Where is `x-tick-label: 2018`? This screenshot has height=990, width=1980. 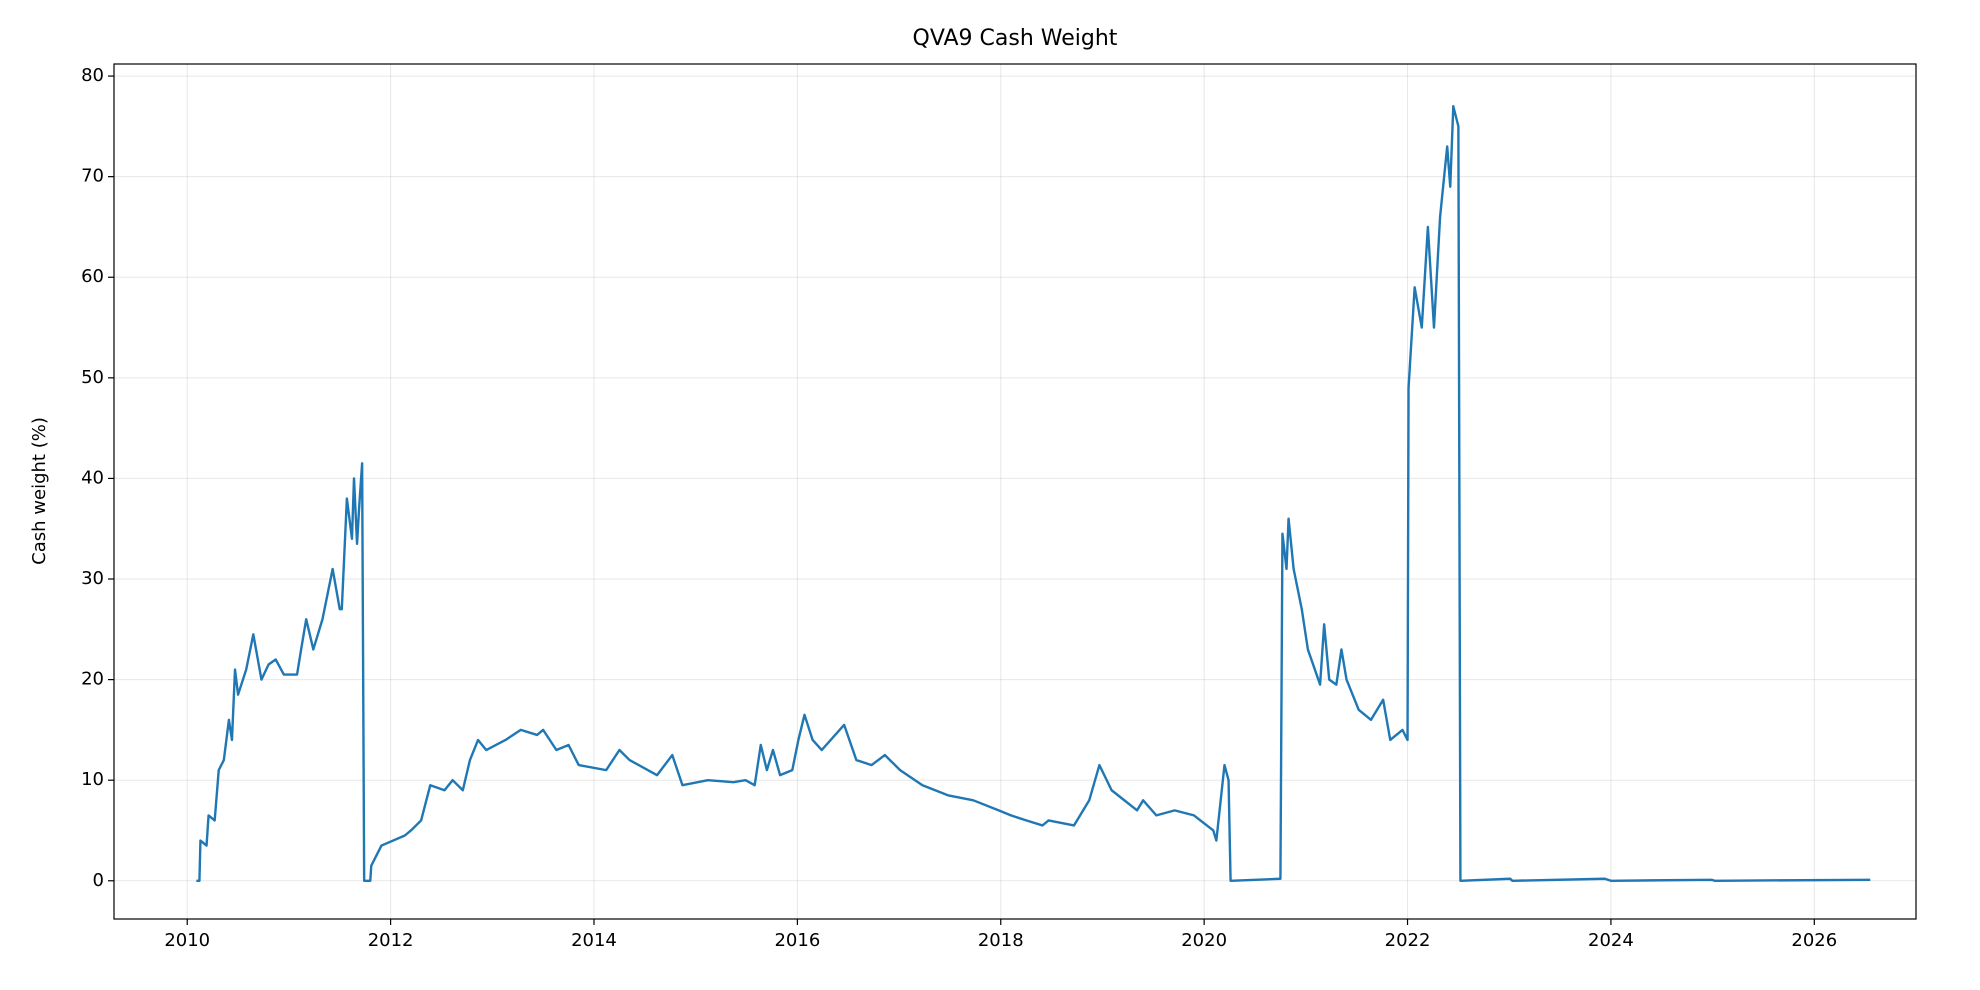 x-tick-label: 2018 is located at coordinates (1001, 940).